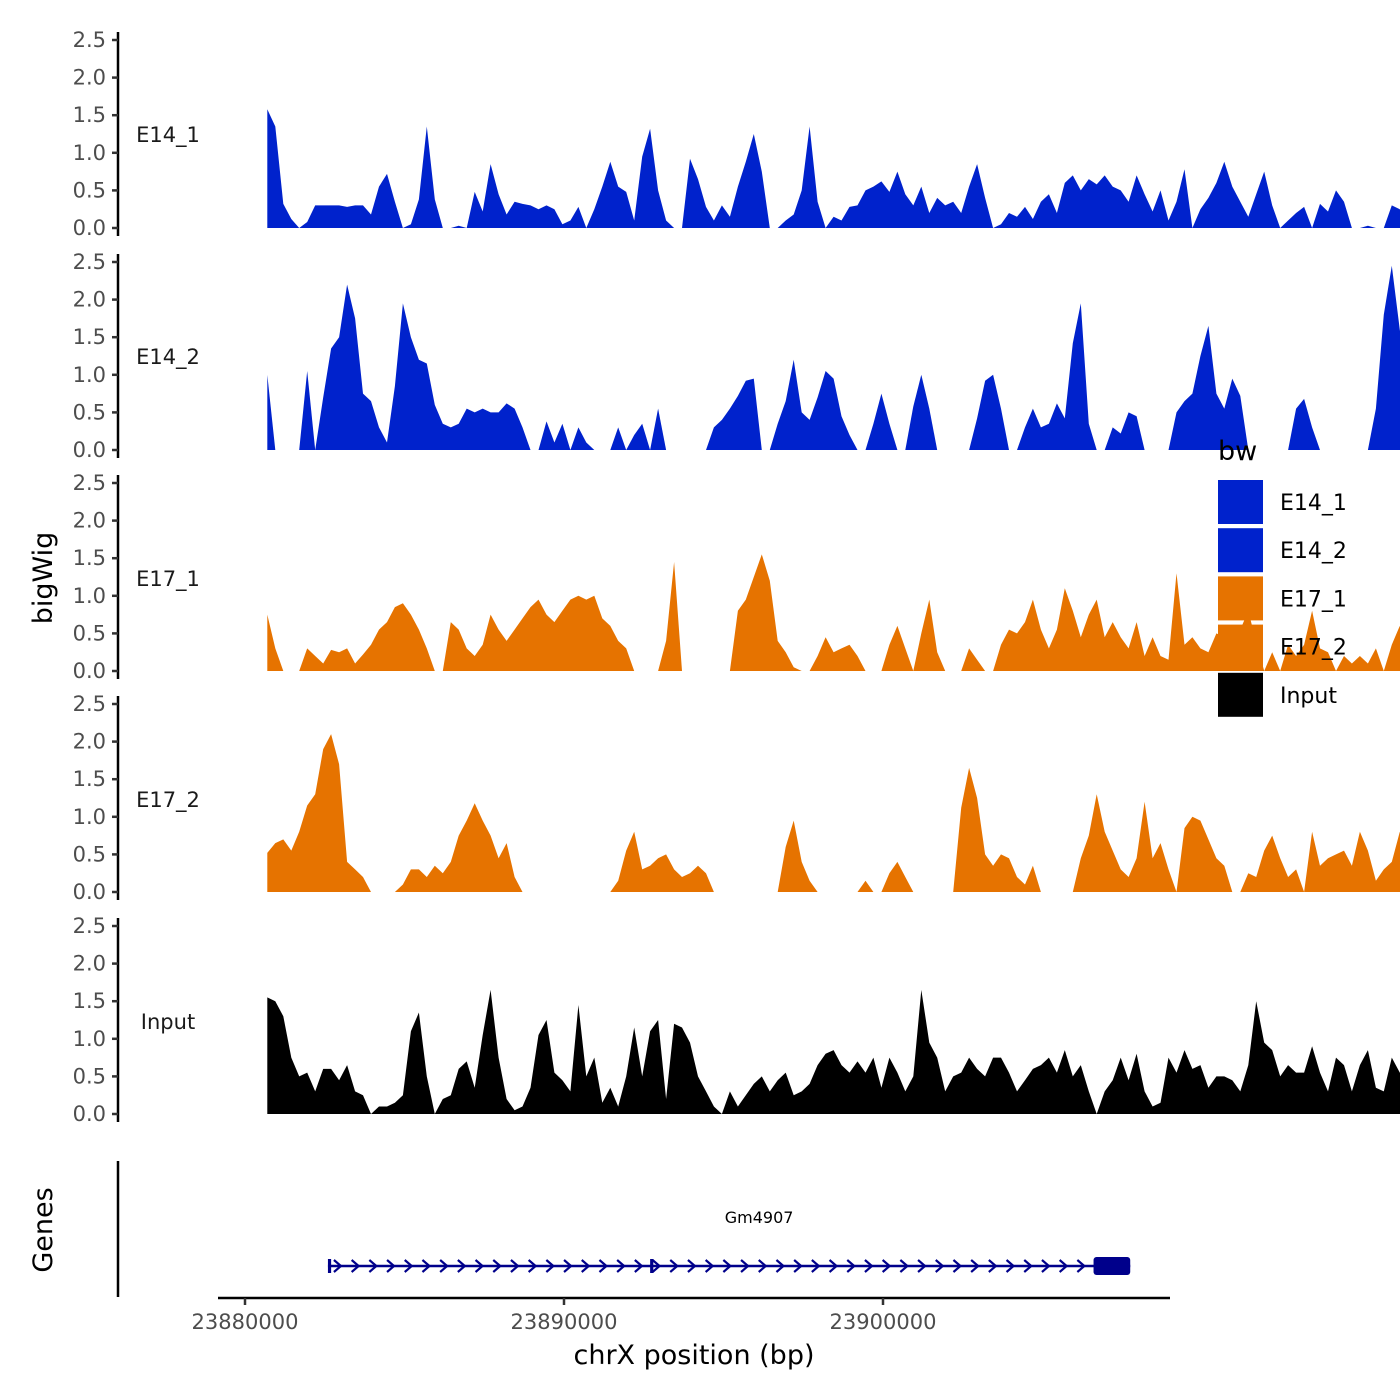 This screenshot has height=1400, width=1400. Describe the element at coordinates (1308, 696) in the screenshot. I see `legend-label: Input` at that location.